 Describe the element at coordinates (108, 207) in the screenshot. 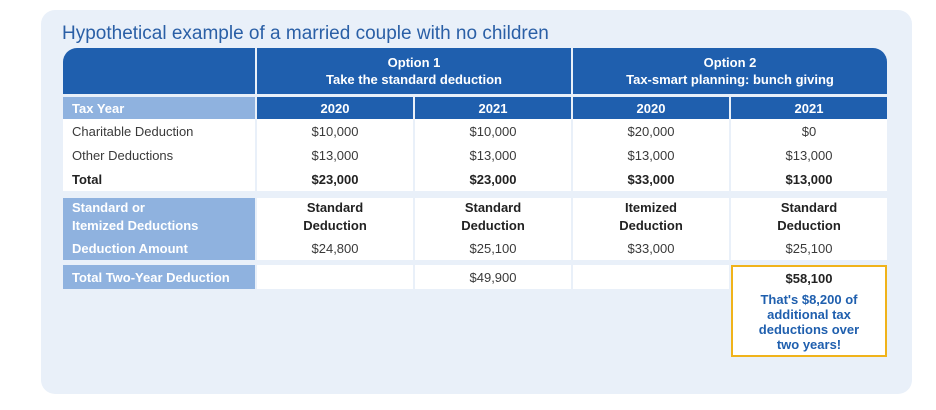

I see `std-or-itemized-label-line1: Standard or` at that location.